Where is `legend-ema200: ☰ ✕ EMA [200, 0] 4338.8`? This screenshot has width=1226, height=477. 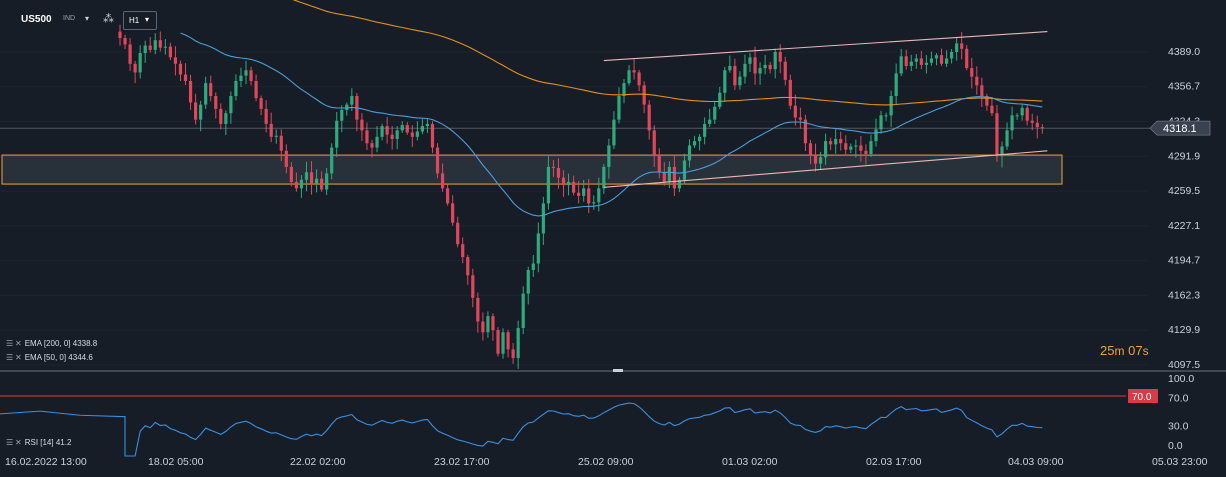 legend-ema200: ☰ ✕ EMA [200, 0] 4338.8 is located at coordinates (51, 343).